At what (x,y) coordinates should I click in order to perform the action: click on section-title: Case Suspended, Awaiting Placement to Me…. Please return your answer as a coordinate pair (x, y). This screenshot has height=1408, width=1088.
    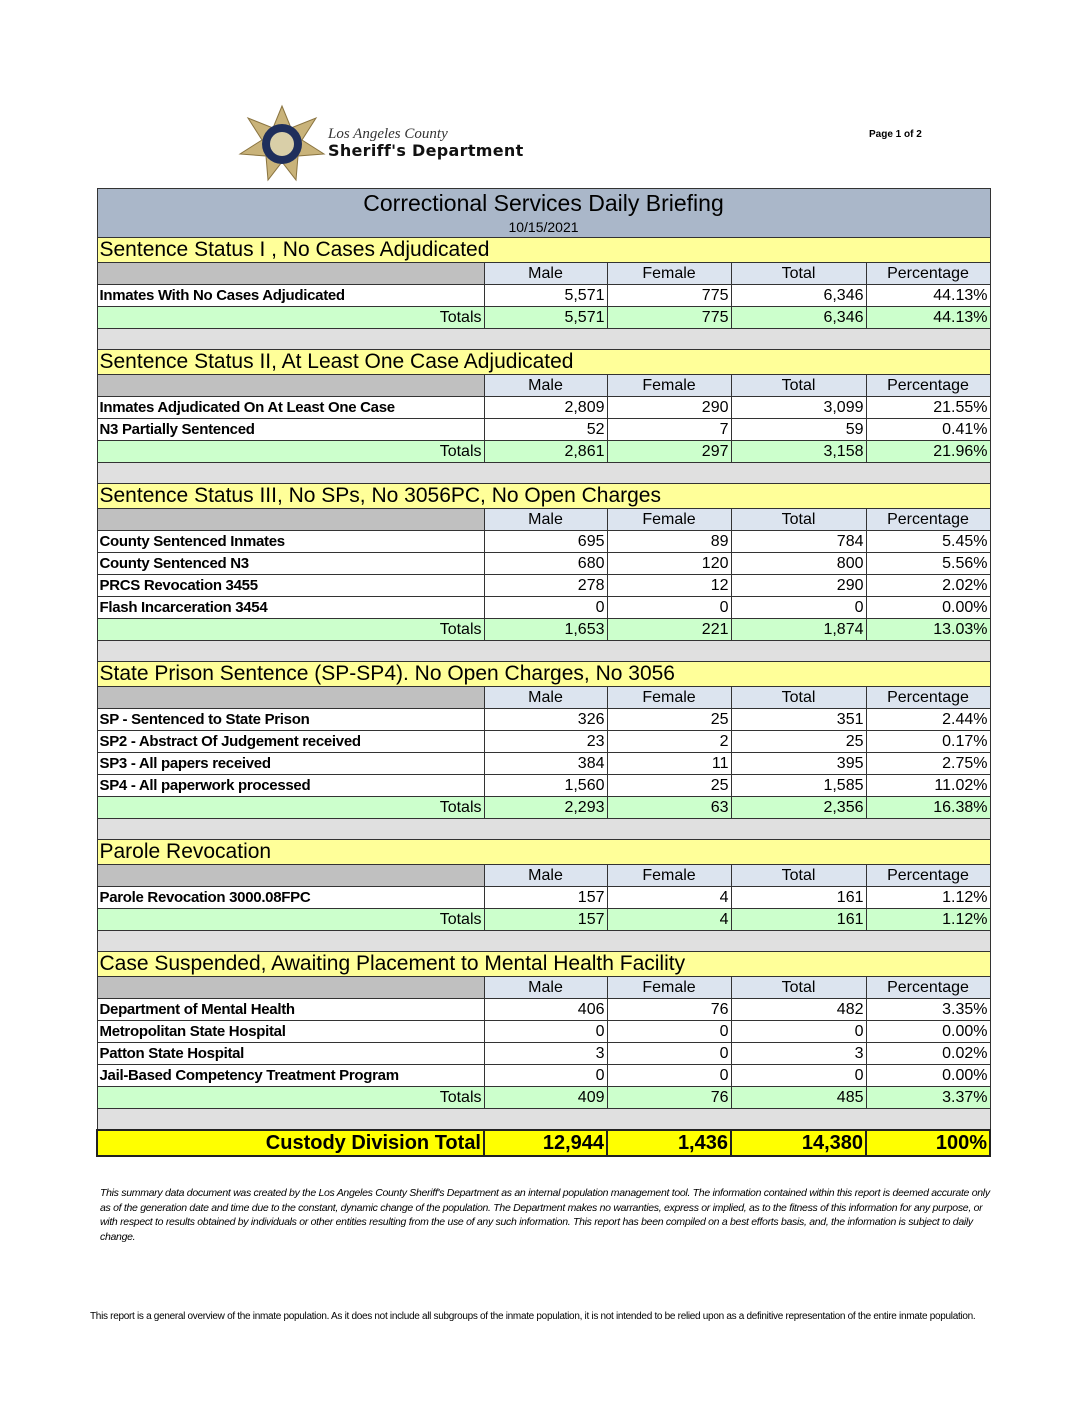
    Looking at the image, I should click on (543, 964).